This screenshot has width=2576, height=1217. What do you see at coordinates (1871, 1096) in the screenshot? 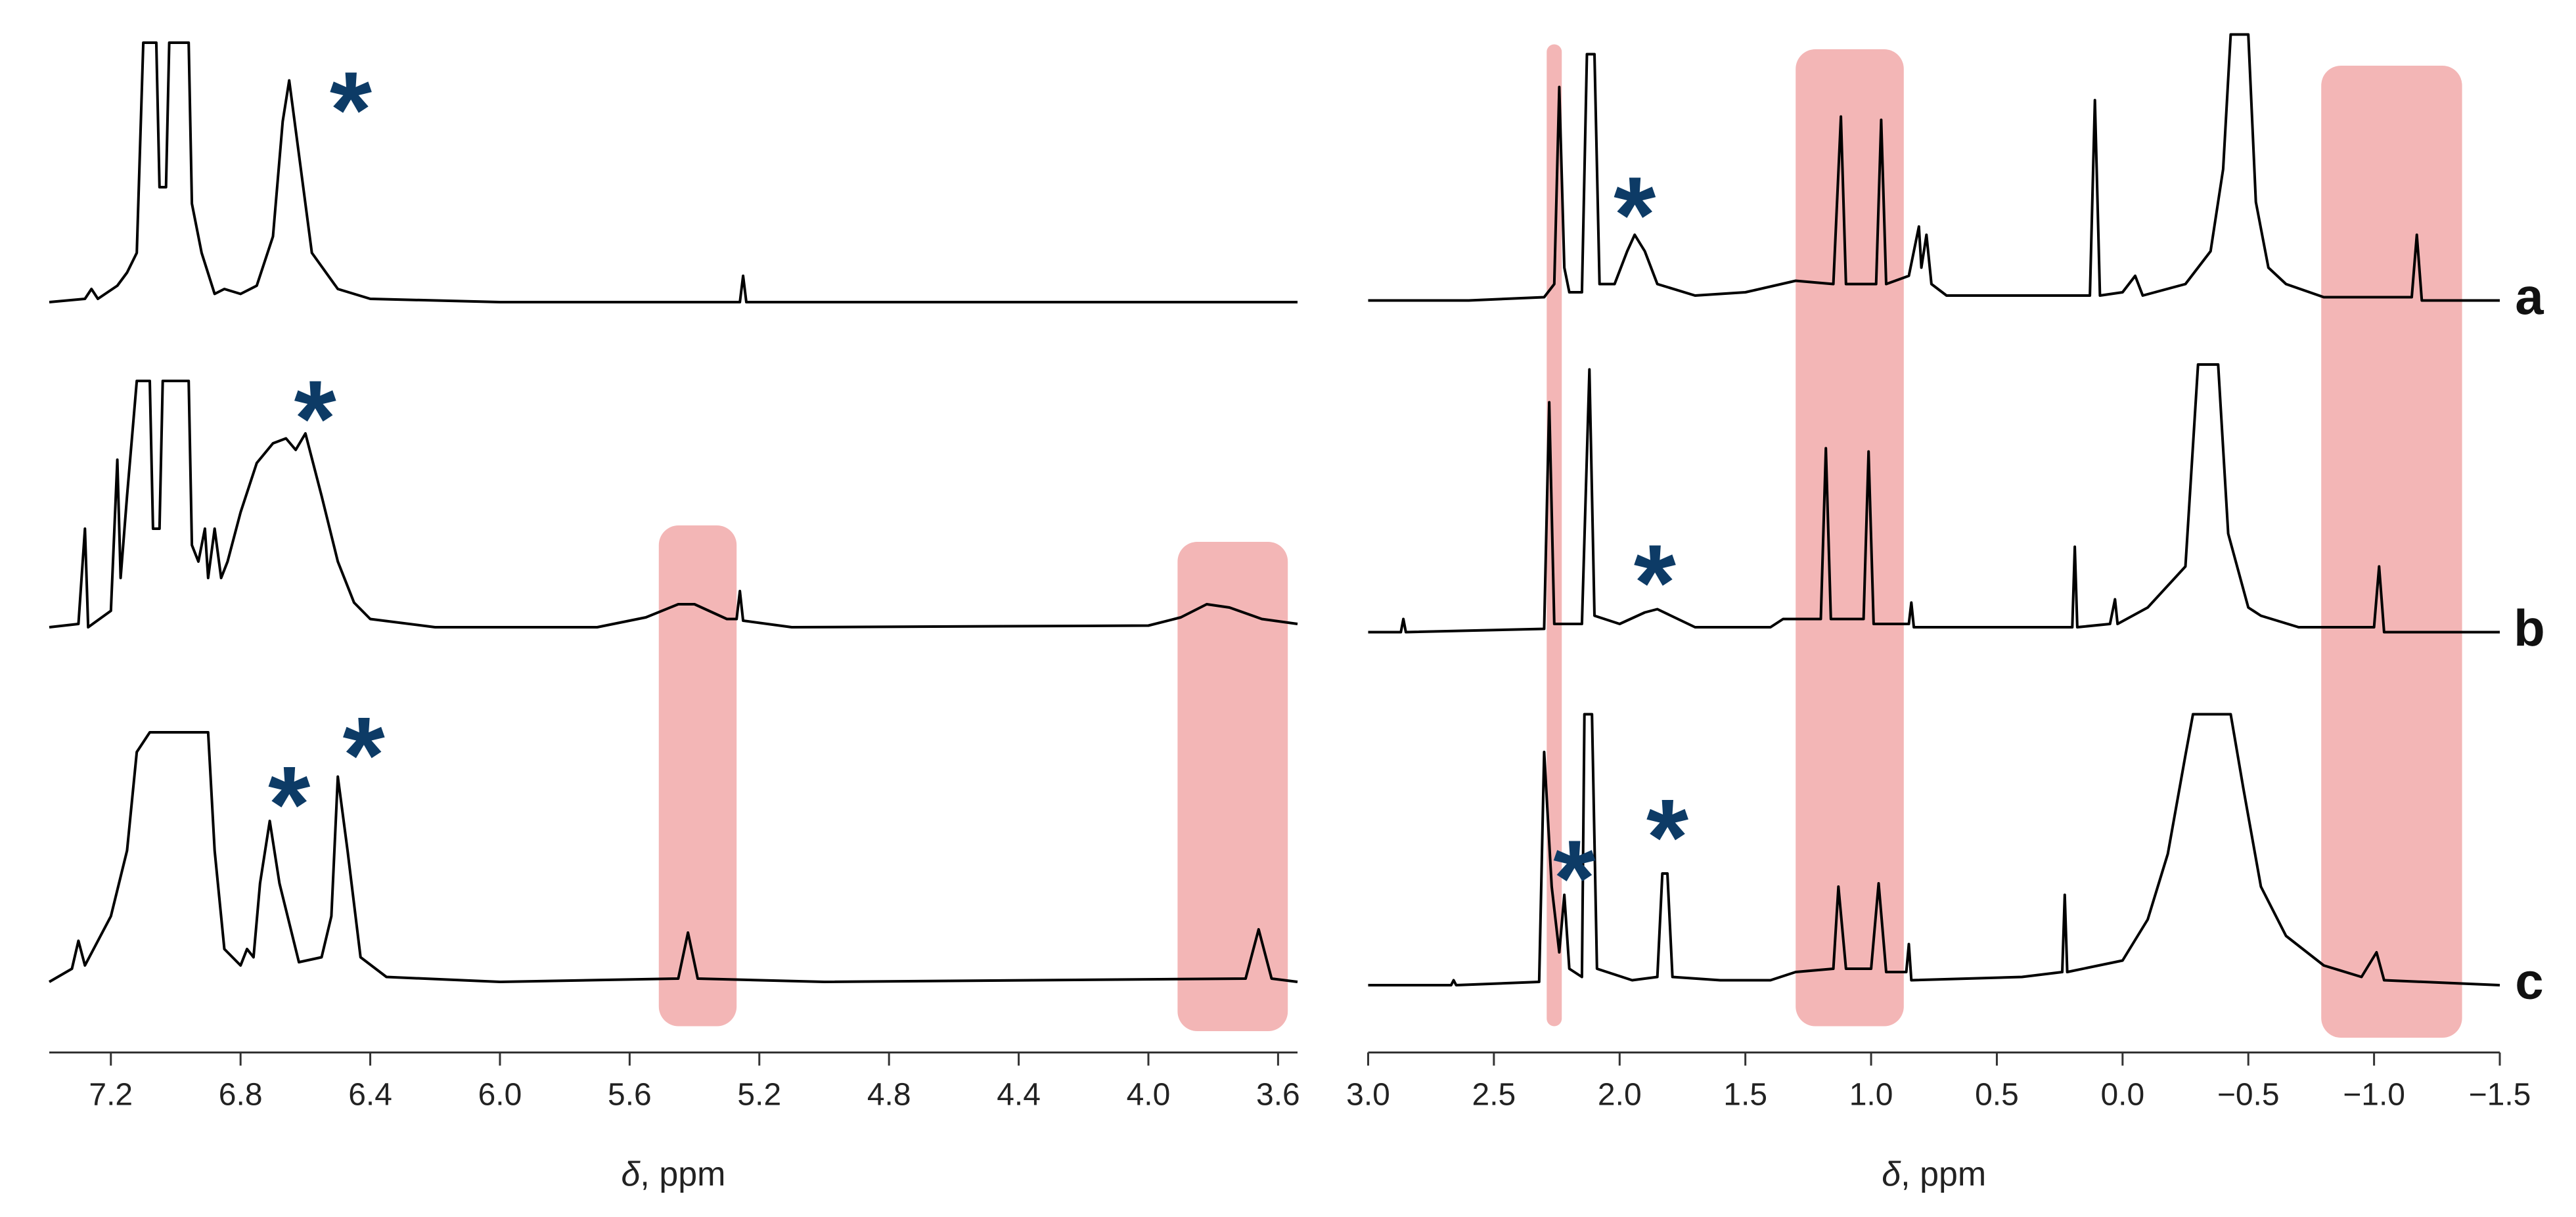
I see `x-tick-label: 1.0` at bounding box center [1871, 1096].